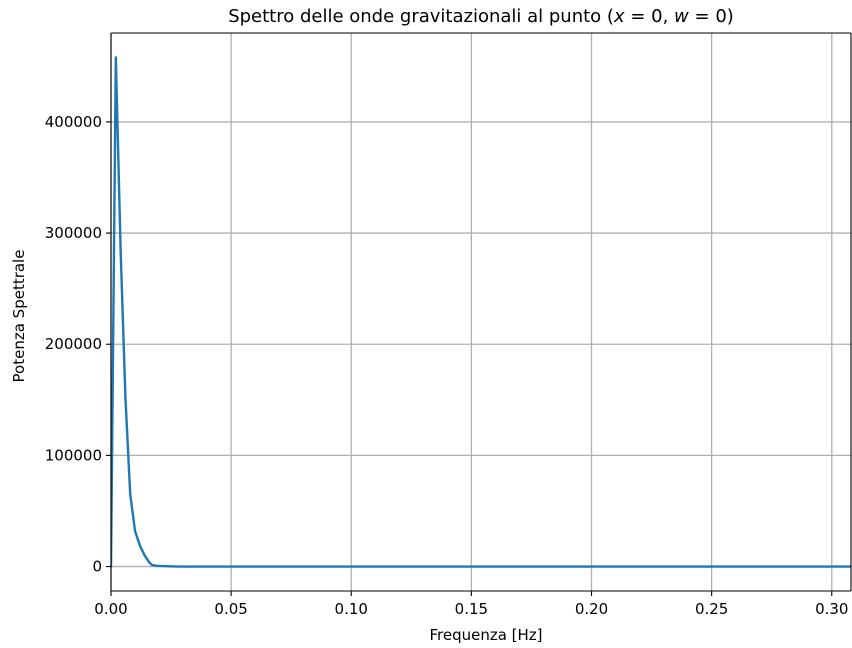  What do you see at coordinates (831, 609) in the screenshot?
I see `x-tick-label: 0.30` at bounding box center [831, 609].